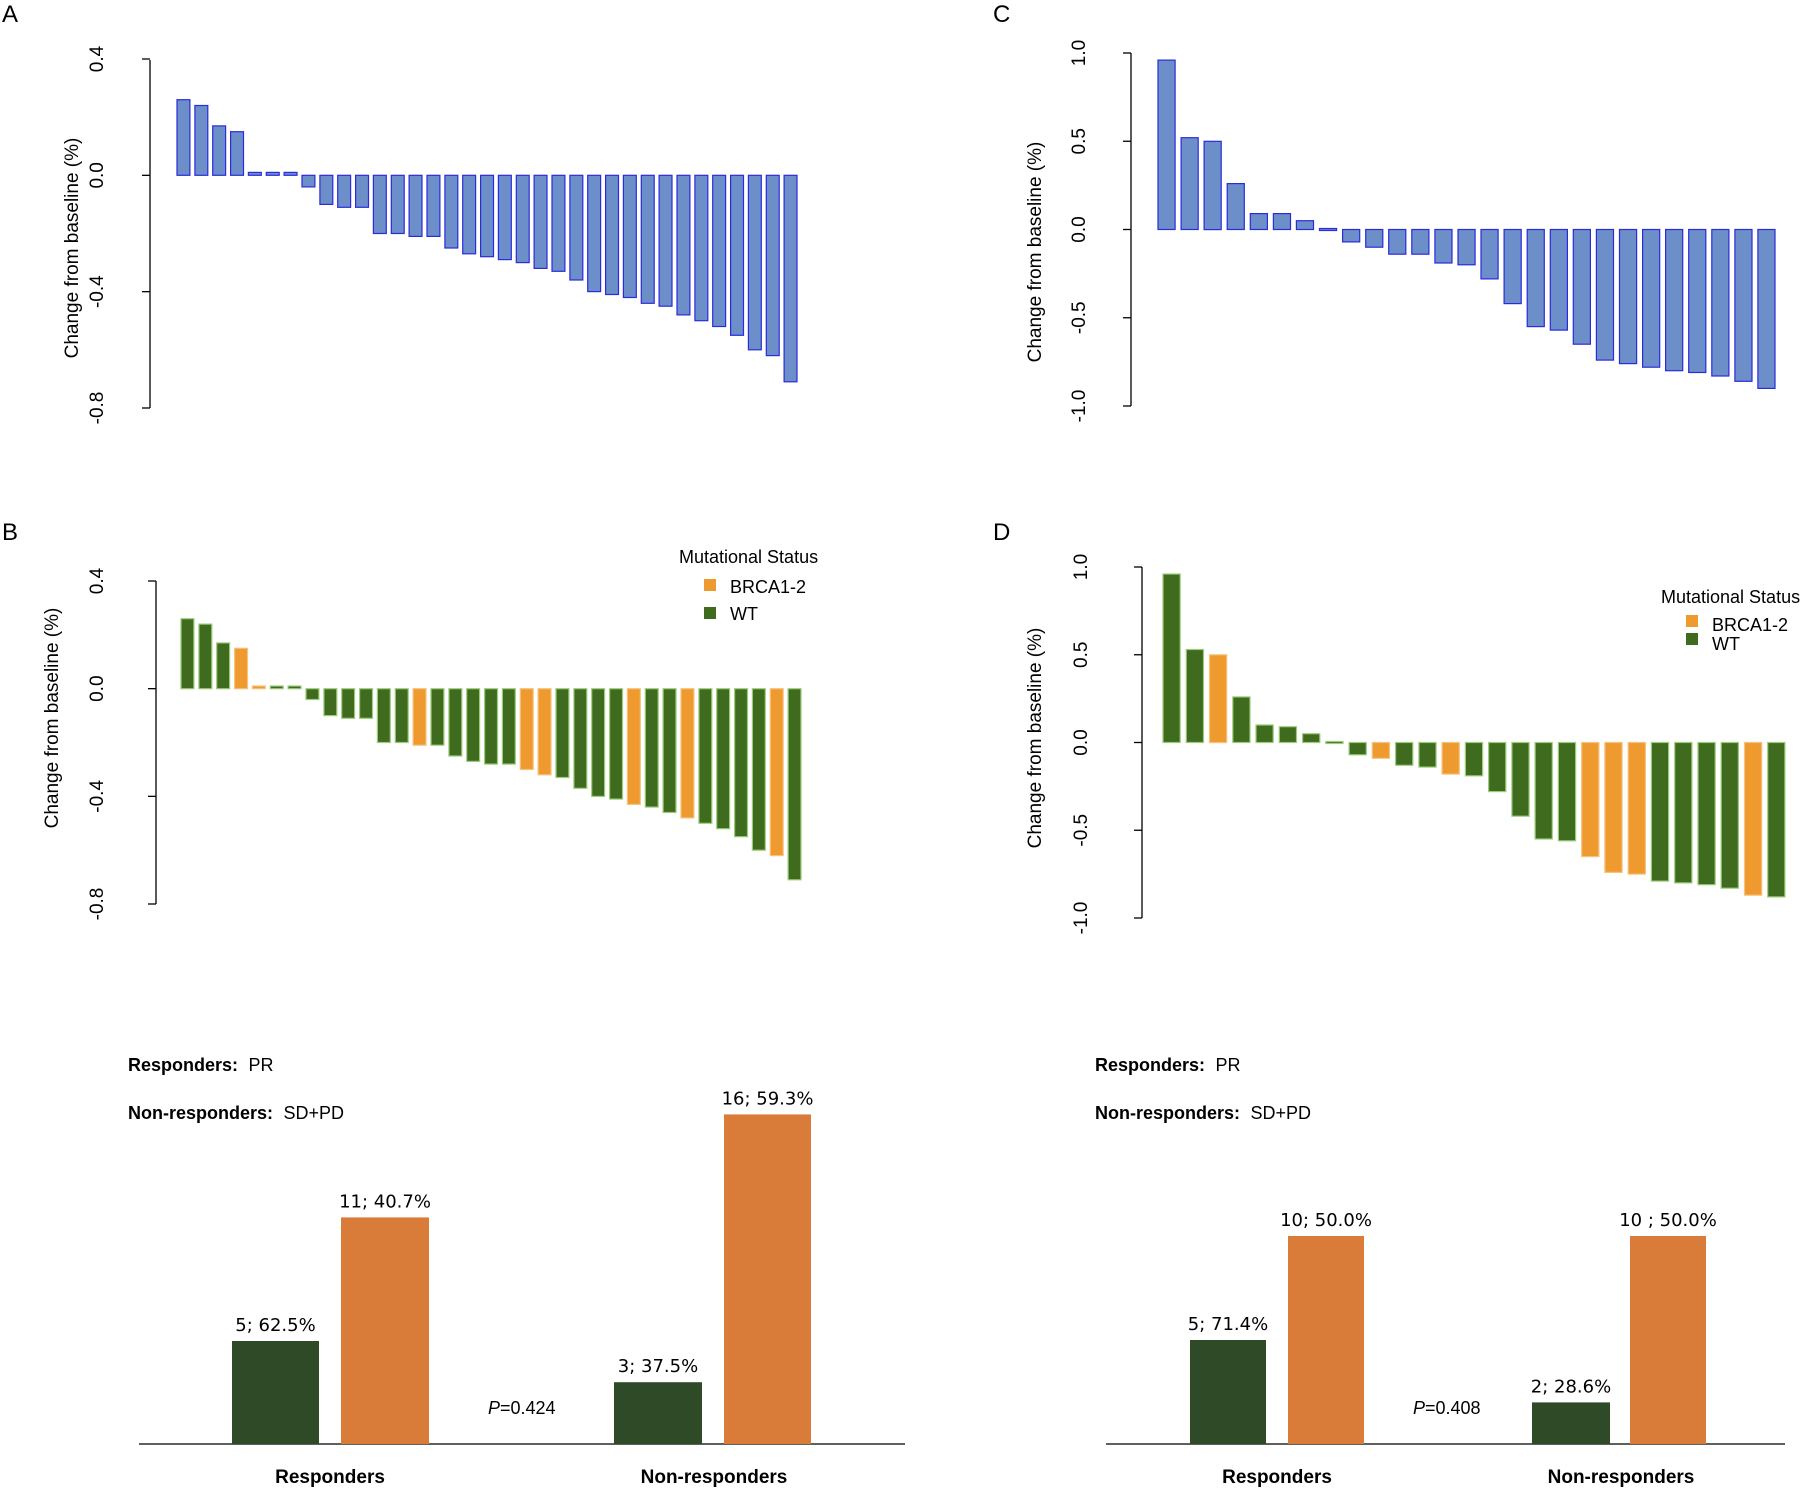 This screenshot has width=1812, height=1491. What do you see at coordinates (10, 14) in the screenshot?
I see `panel-a-letter: A` at bounding box center [10, 14].